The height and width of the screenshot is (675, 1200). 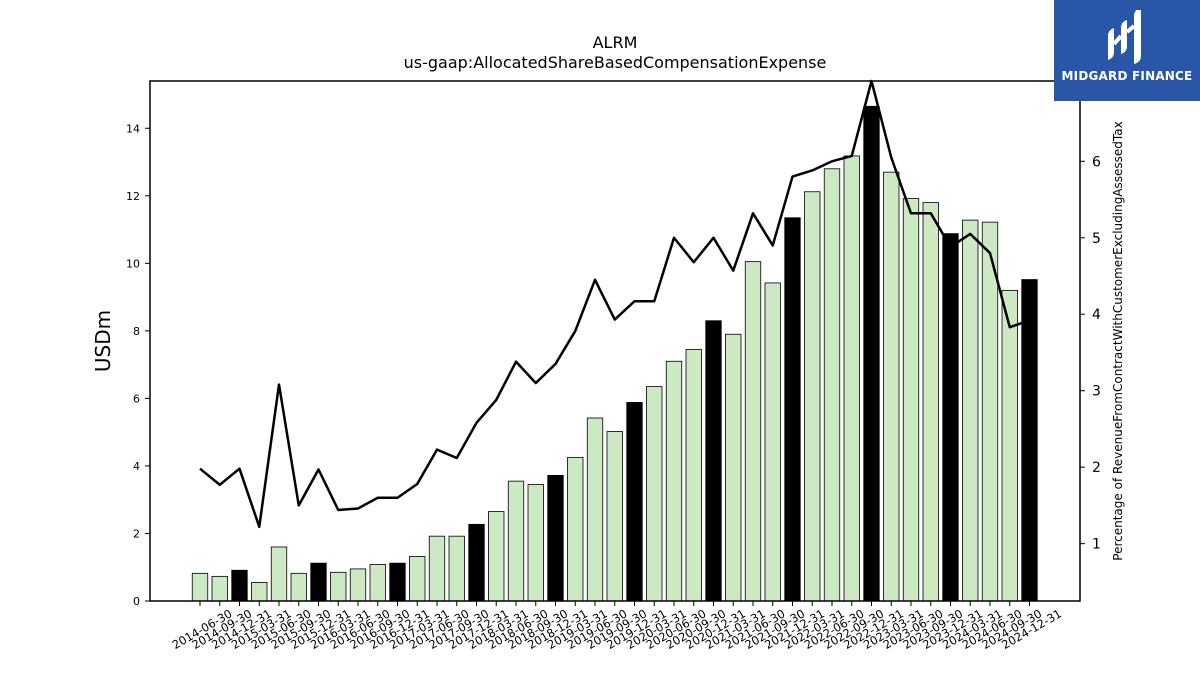 I want to click on y-tick-label: 10, so click(x=133, y=263).